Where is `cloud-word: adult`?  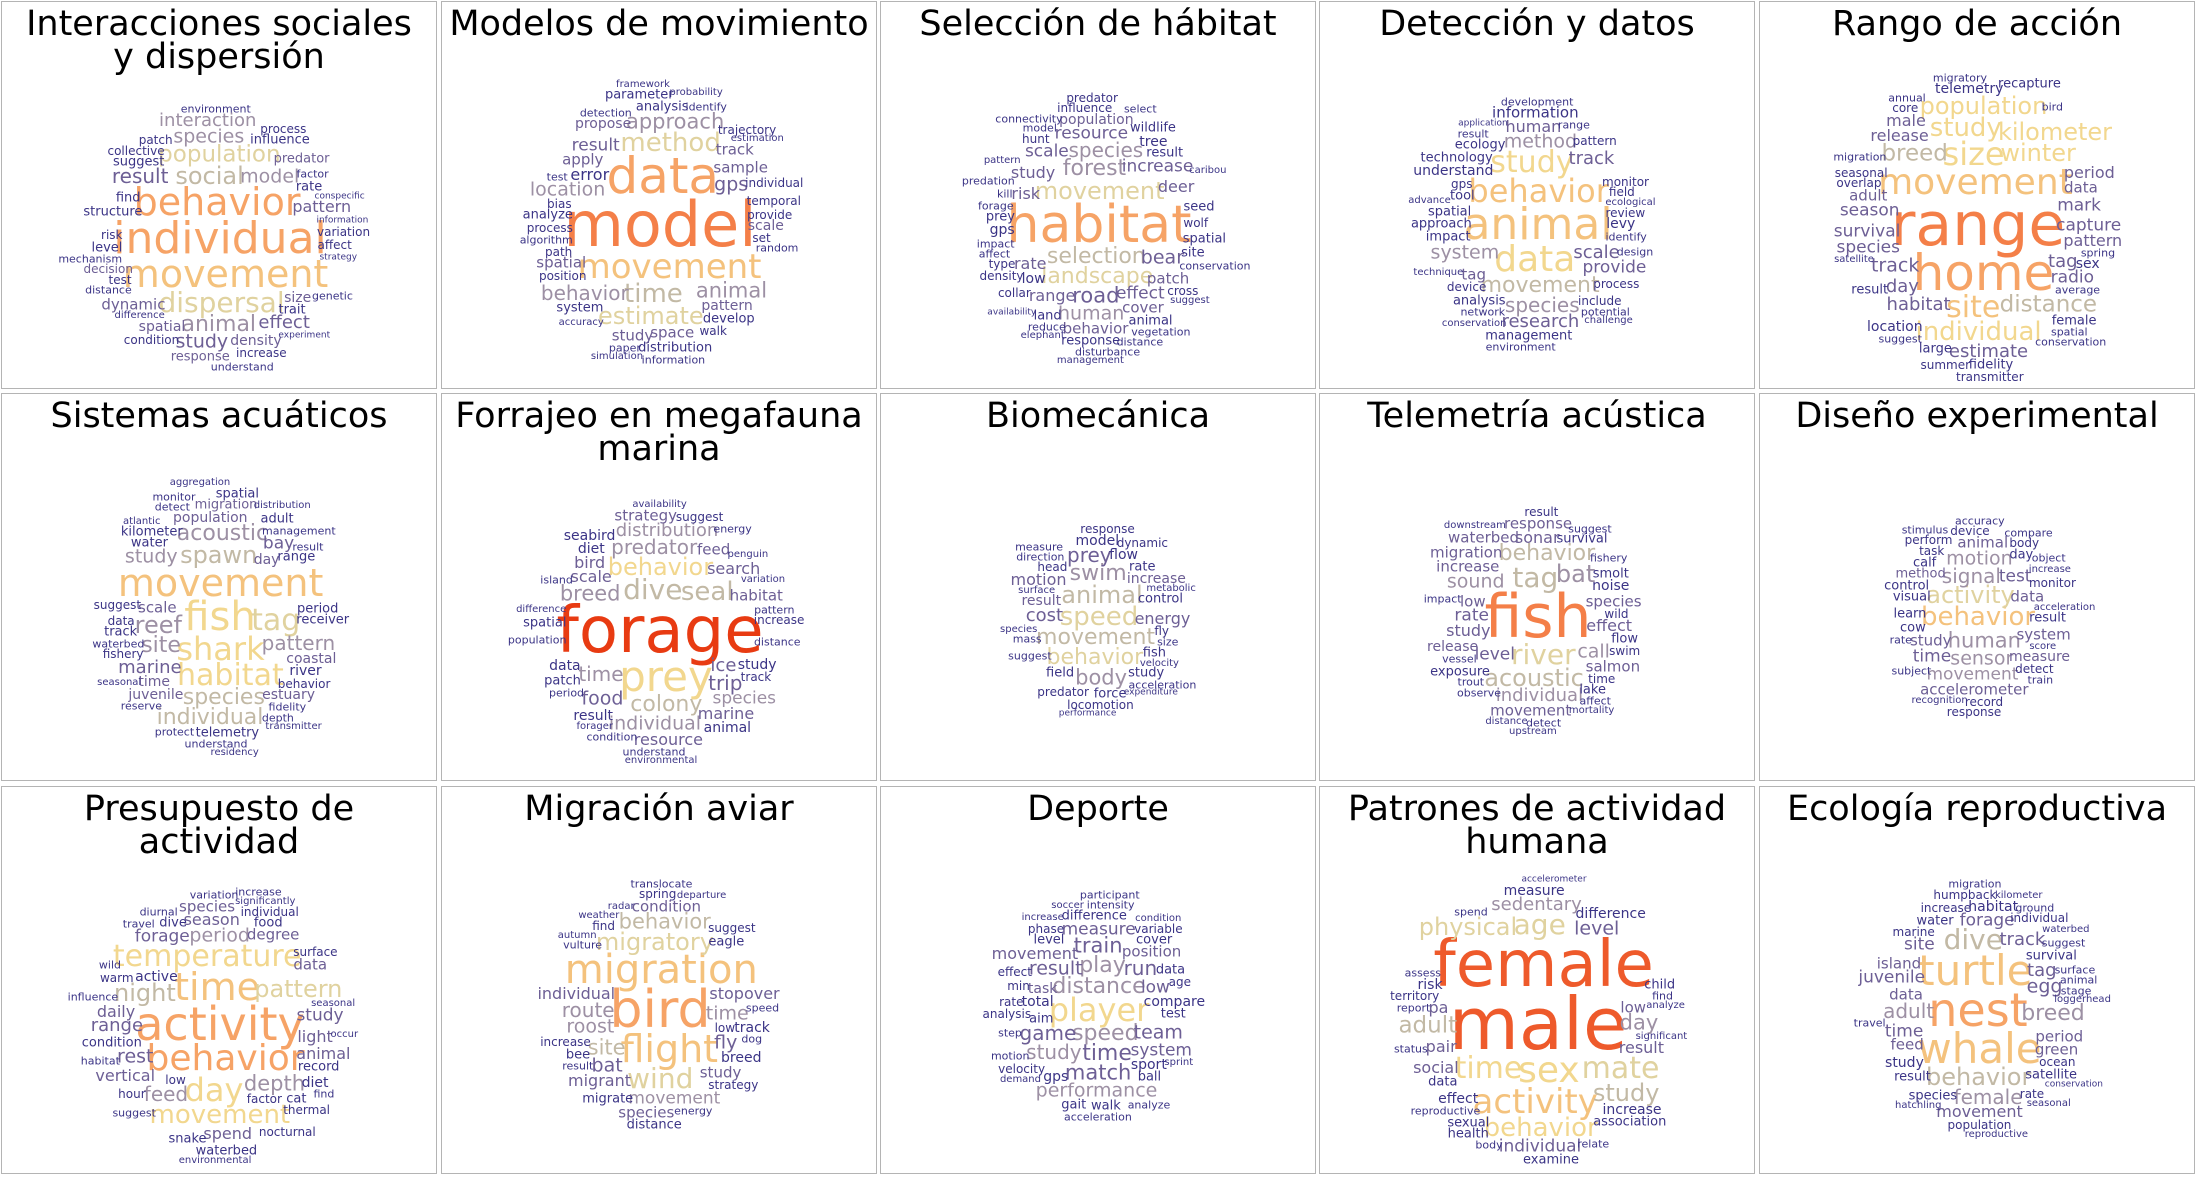
cloud-word: adult is located at coordinates (1868, 195).